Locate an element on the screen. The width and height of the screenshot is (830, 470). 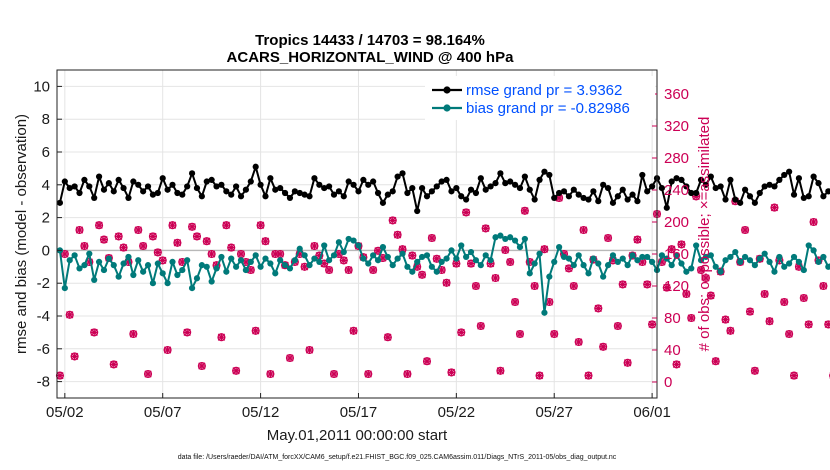
x-tick-label: 05/07 is located at coordinates (163, 412).